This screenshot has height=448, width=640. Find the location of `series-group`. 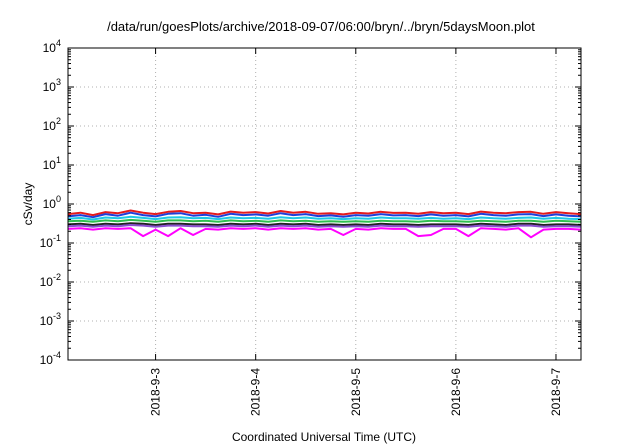

series-group is located at coordinates (324, 224).